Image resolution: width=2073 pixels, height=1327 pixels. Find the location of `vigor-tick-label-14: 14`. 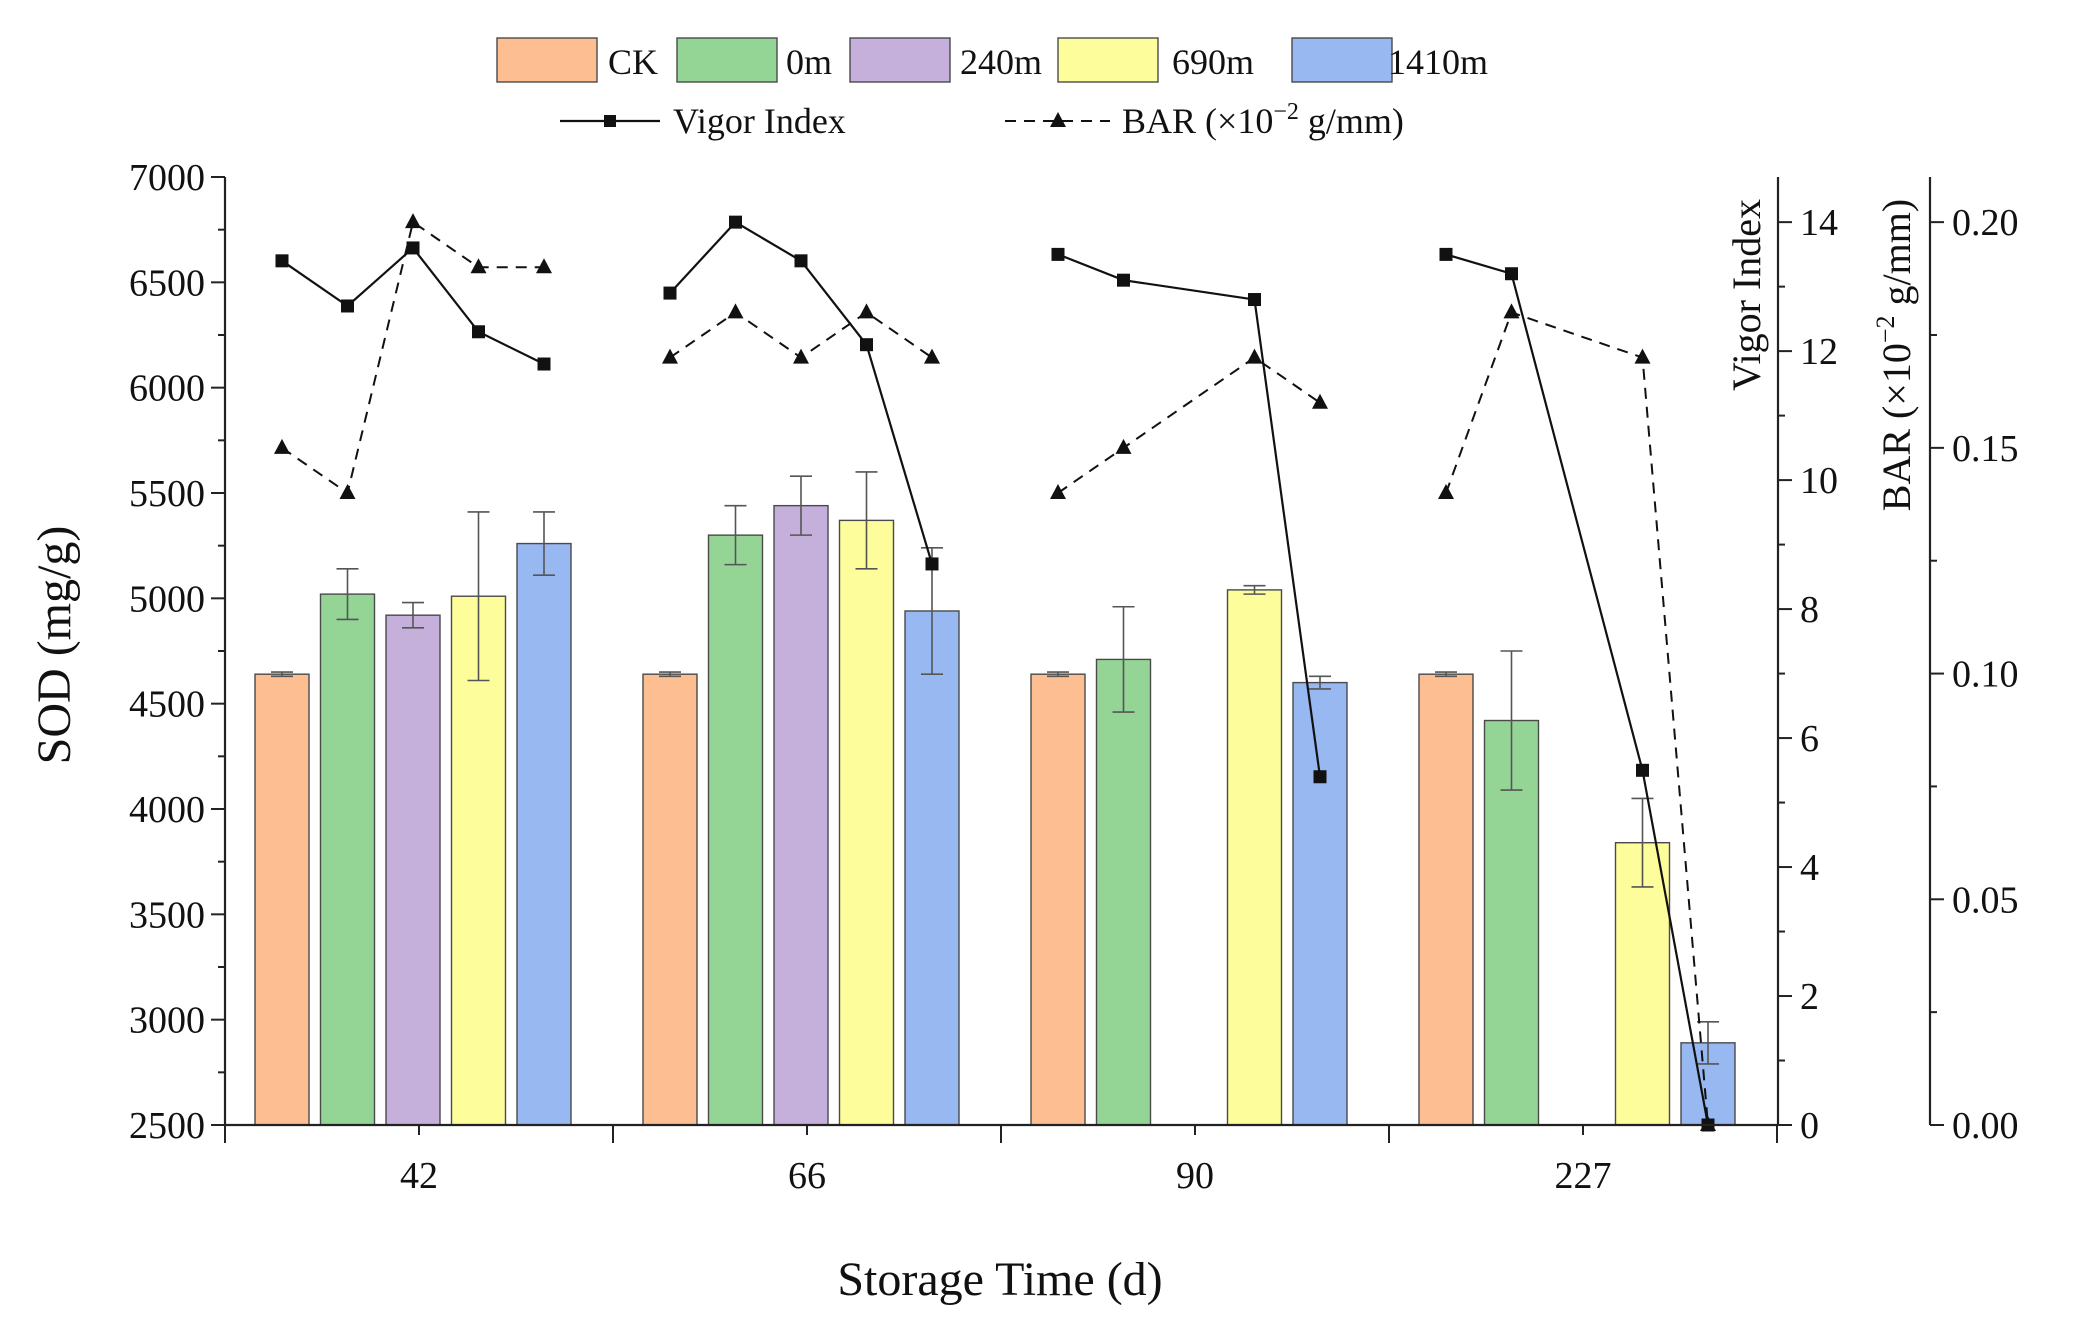

vigor-tick-label-14: 14 is located at coordinates (1819, 223).